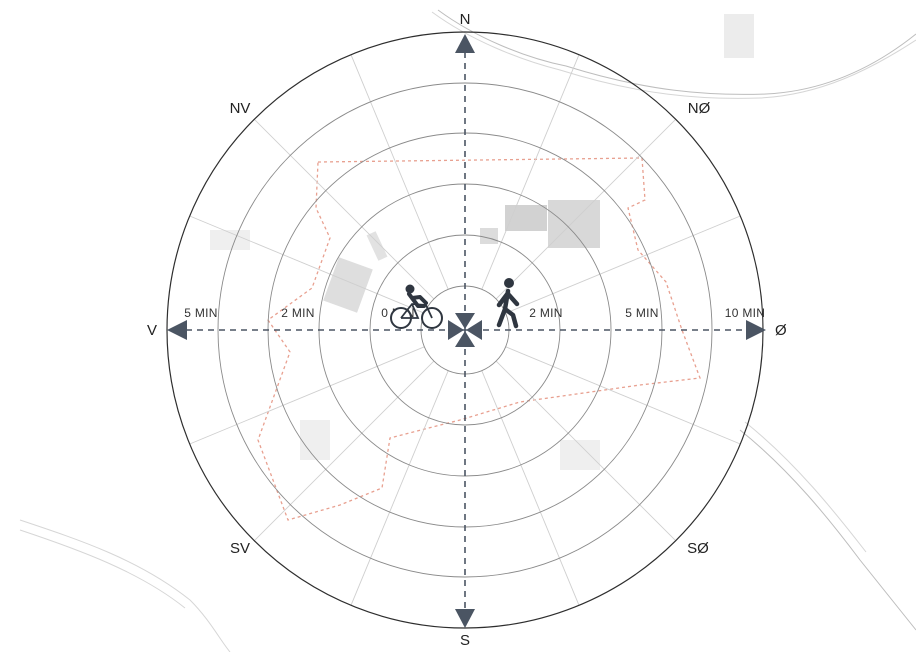  Describe the element at coordinates (465, 640) in the screenshot. I see `dir-label-s: S` at that location.